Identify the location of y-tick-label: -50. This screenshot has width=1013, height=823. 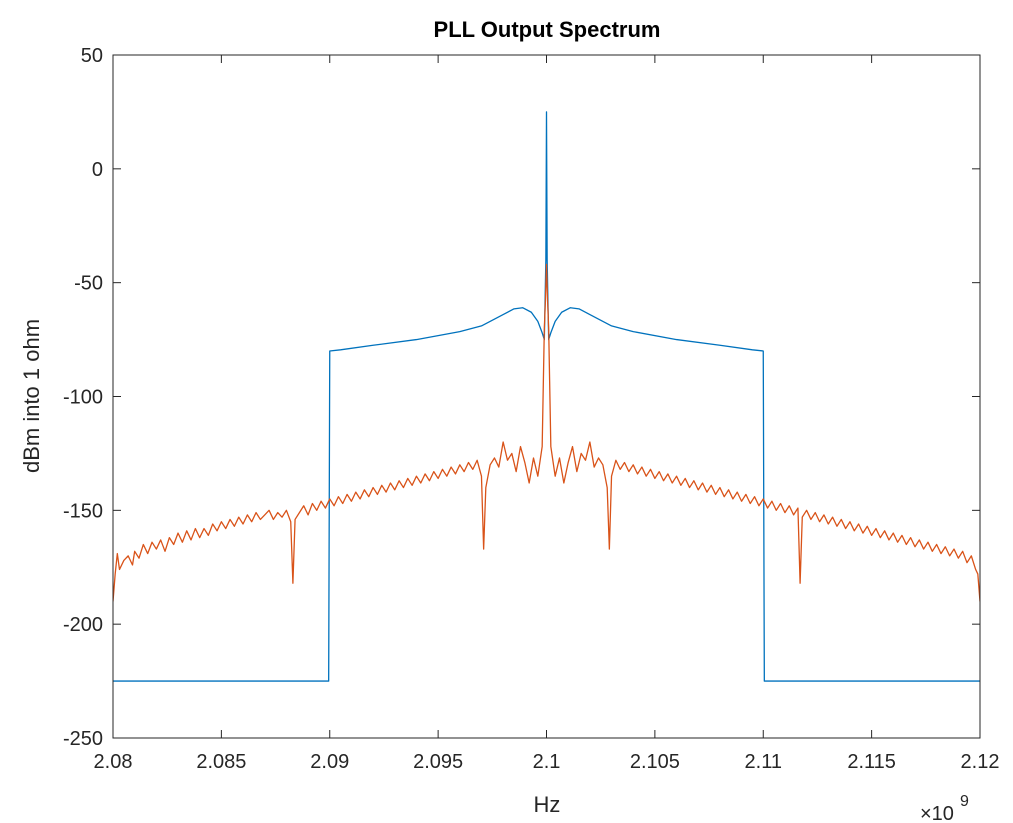
(88, 284).